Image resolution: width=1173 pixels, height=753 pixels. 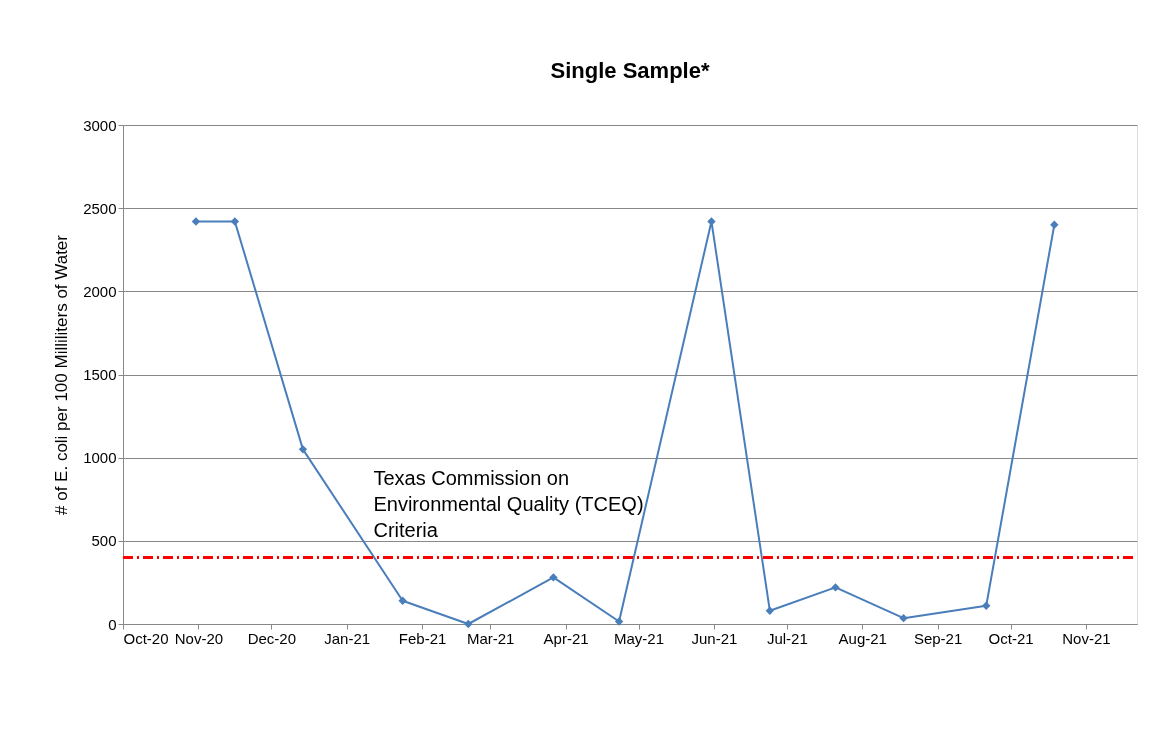 What do you see at coordinates (508, 504) in the screenshot?
I see `ref-line-label: Texas Commission on Environmental Quality (TCEQ) Criteria` at bounding box center [508, 504].